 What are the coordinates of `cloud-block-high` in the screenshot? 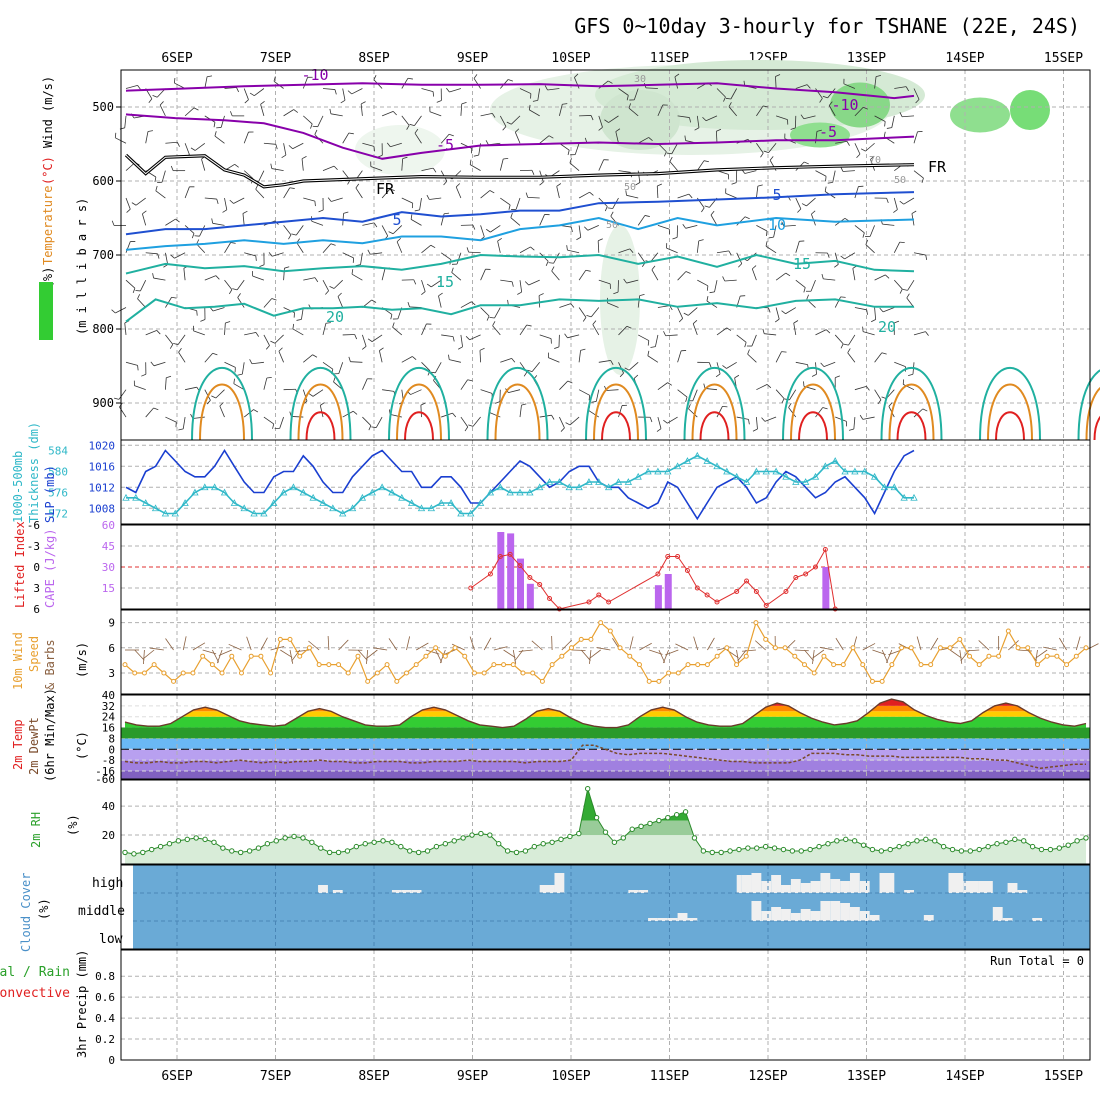 It's located at (864, 887).